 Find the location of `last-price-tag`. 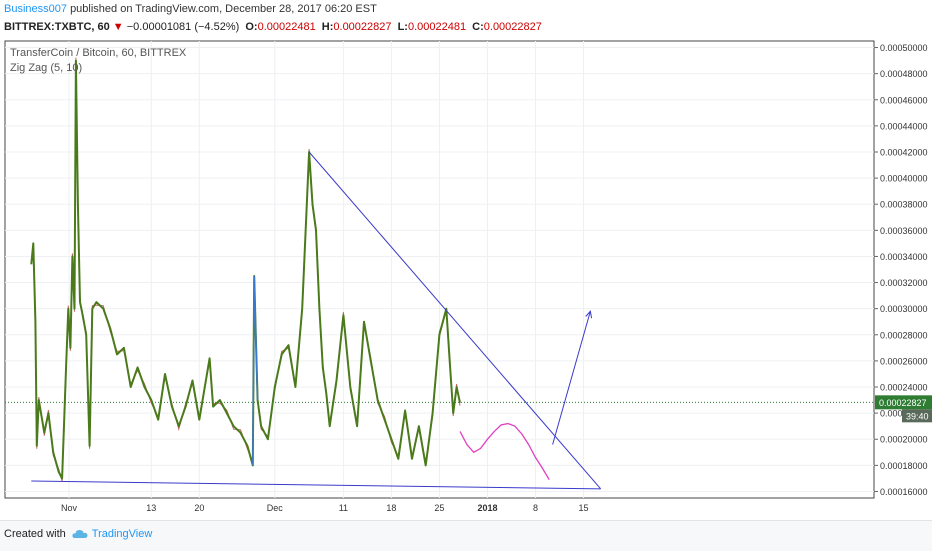

last-price-tag is located at coordinates (903, 402).